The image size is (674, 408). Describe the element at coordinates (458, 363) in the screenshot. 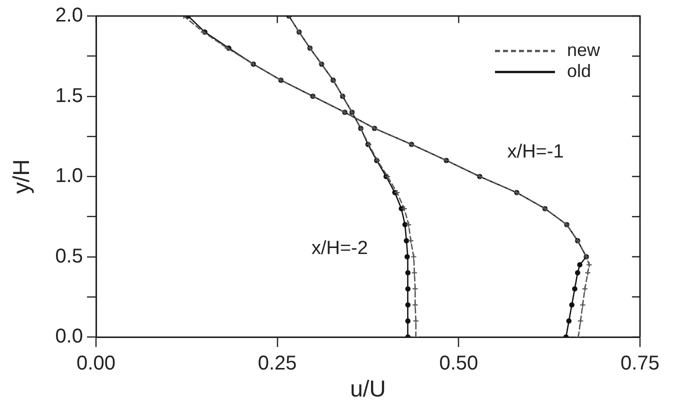

I see `x-tick-label: 0.50` at that location.